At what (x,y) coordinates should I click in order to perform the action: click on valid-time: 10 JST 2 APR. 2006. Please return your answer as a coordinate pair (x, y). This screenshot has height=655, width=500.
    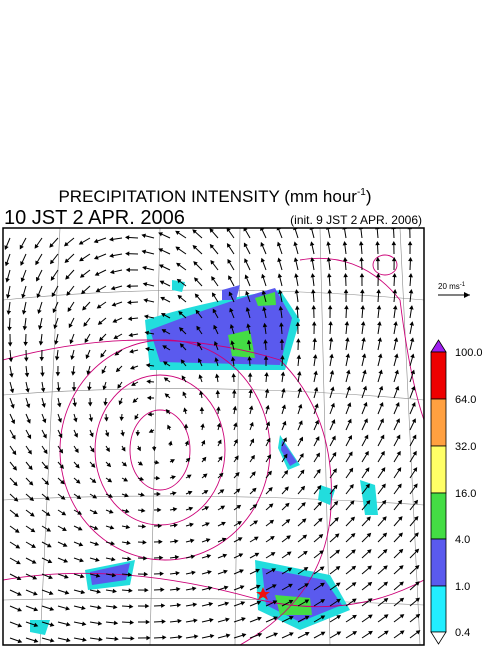
    Looking at the image, I should click on (94, 218).